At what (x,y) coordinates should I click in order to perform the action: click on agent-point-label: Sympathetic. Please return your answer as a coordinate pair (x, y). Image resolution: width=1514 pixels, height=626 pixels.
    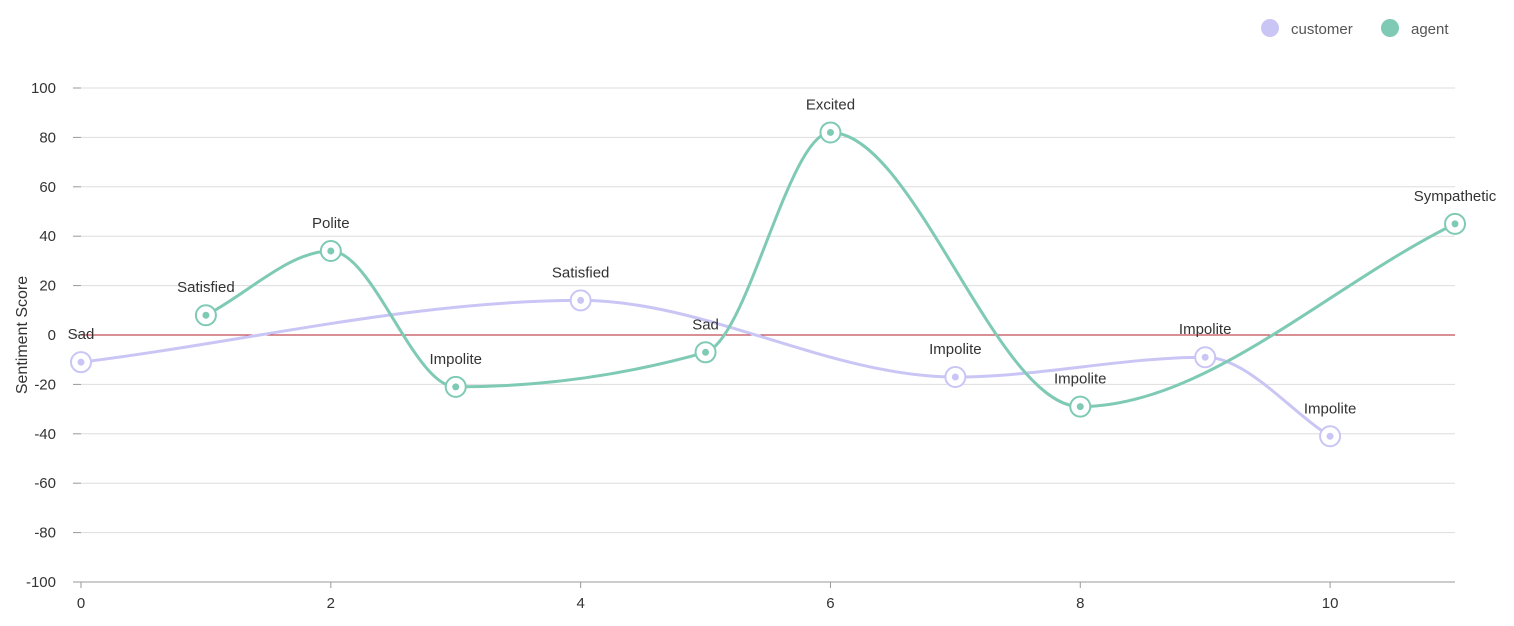
    Looking at the image, I should click on (1455, 196).